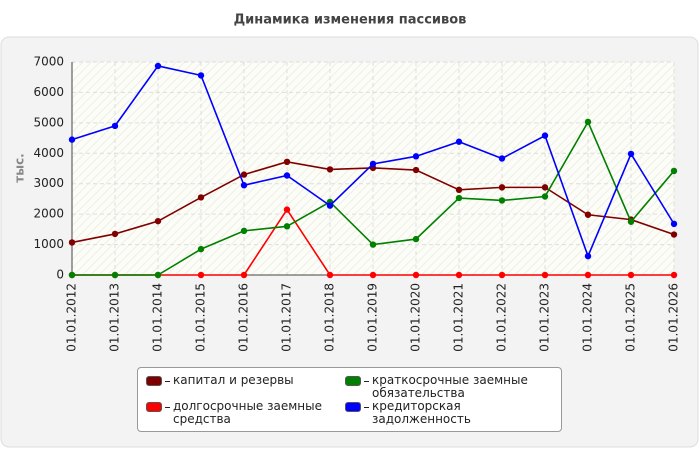 The height and width of the screenshot is (450, 700). Describe the element at coordinates (247, 412) in the screenshot. I see `legend-label: долгосрочные заемные средства` at that location.